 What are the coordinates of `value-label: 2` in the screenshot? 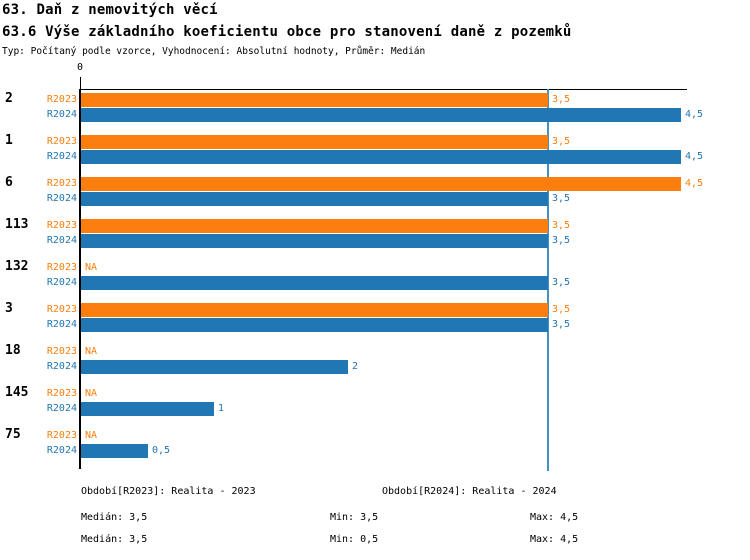 It's located at (355, 366).